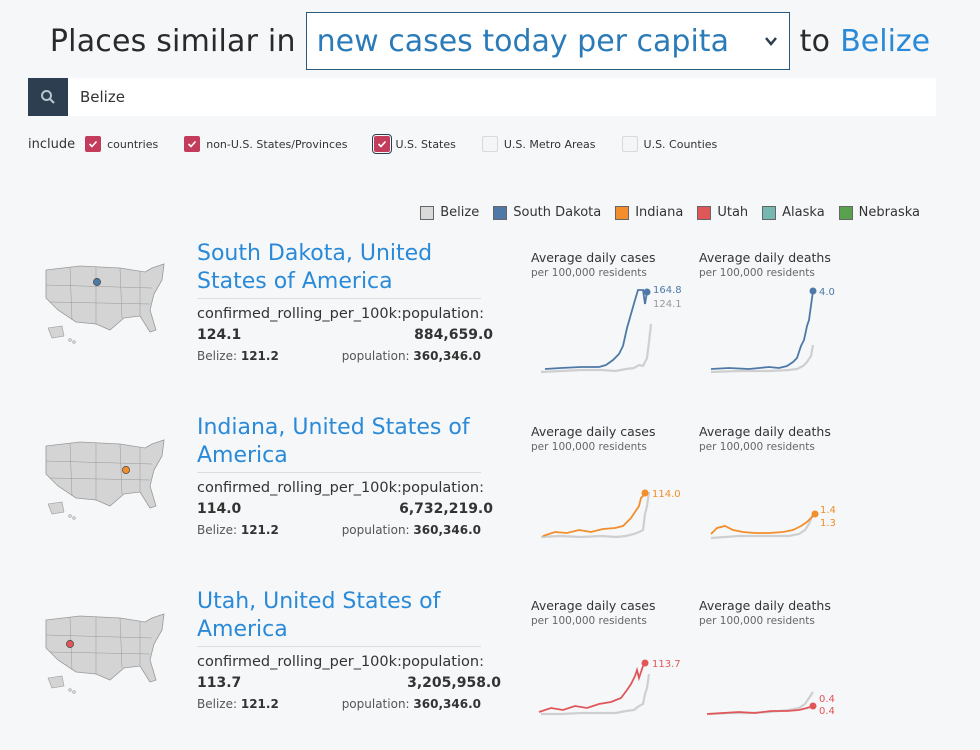 The width and height of the screenshot is (980, 750). I want to click on search-button, so click(48, 97).